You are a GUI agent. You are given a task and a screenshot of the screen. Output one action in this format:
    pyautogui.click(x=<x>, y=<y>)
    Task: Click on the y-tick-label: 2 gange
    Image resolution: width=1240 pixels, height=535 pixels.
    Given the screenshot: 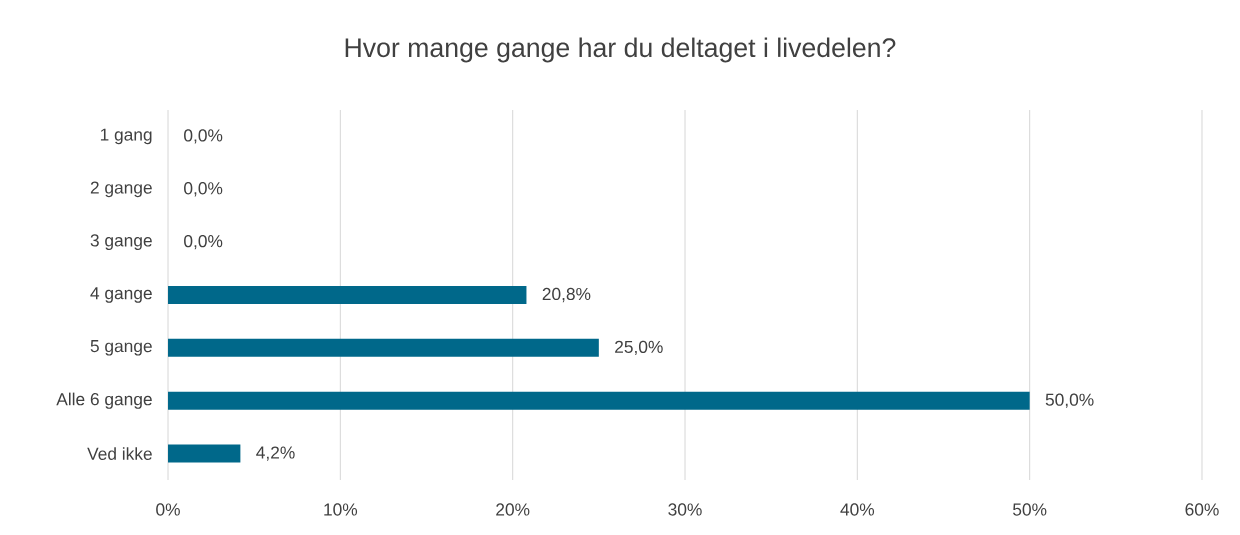 What is the action you would take?
    pyautogui.click(x=121, y=189)
    